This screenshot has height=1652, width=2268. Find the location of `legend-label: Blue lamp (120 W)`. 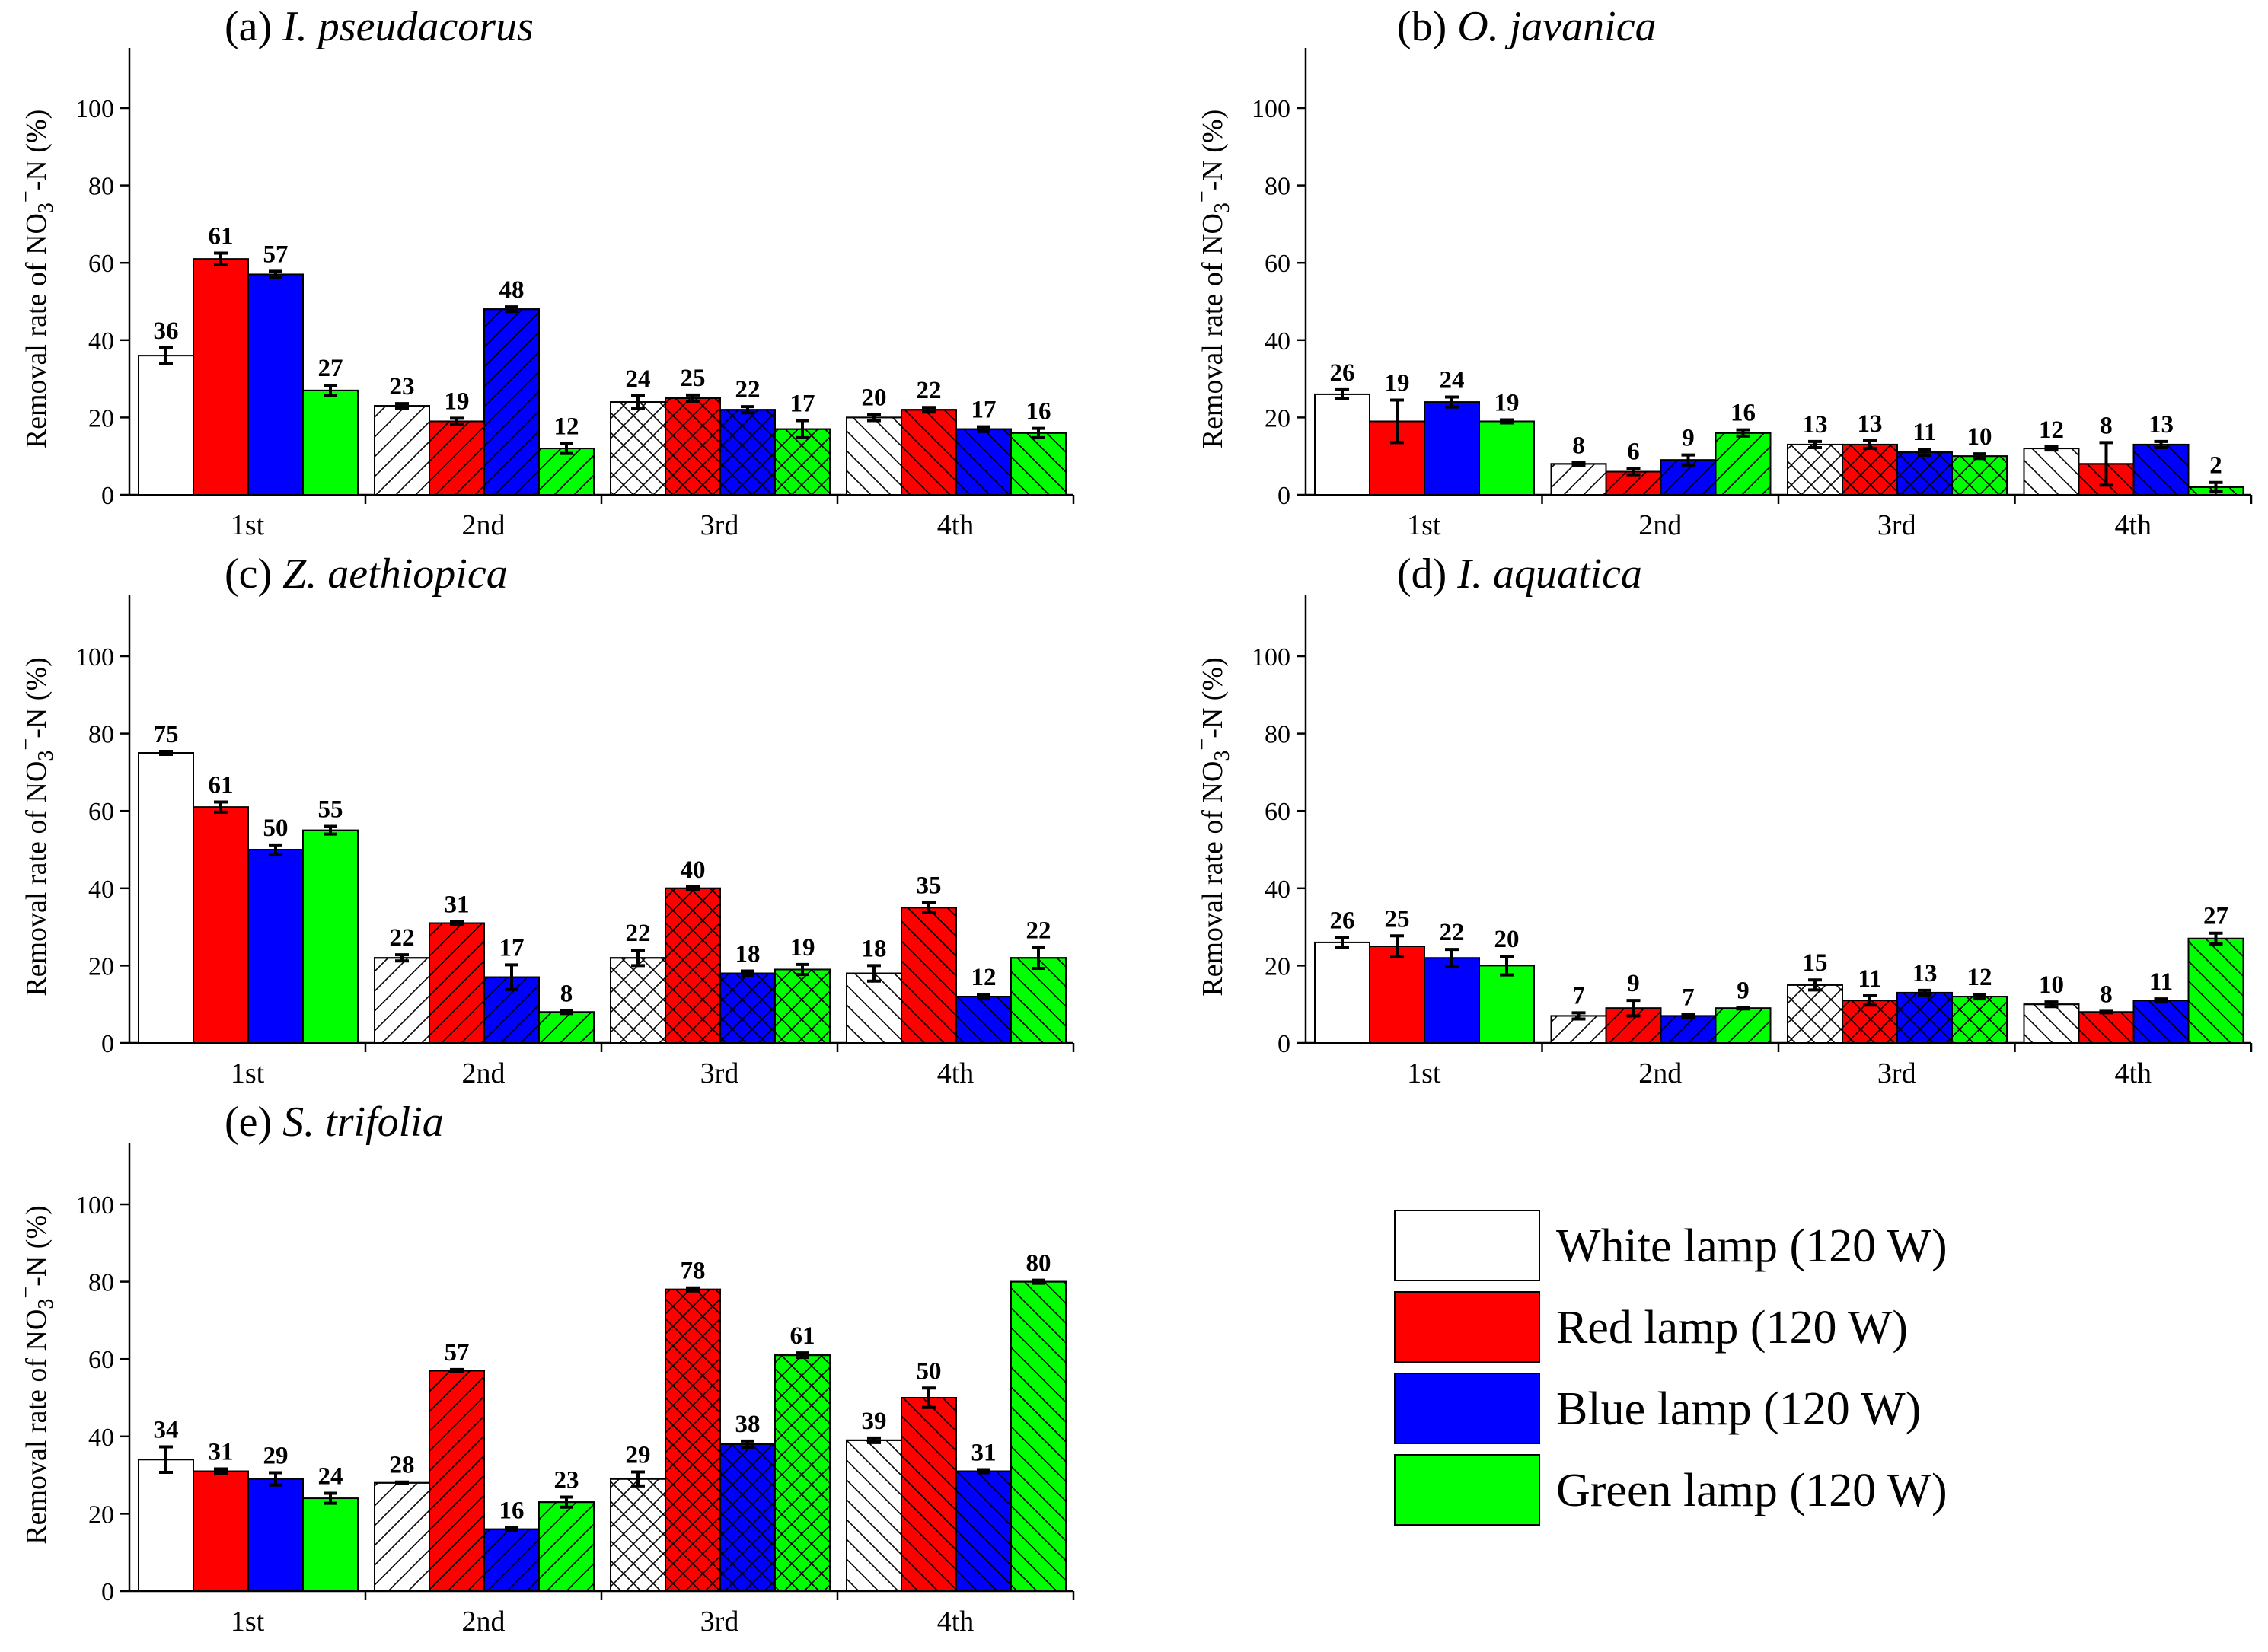

legend-label: Blue lamp (120 W) is located at coordinates (1738, 1409).